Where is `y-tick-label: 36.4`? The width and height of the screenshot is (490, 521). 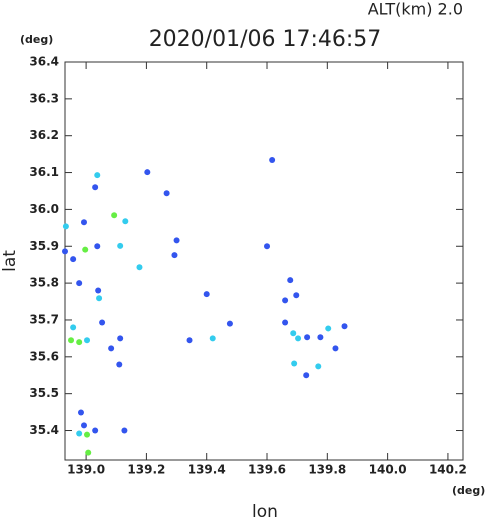
y-tick-label: 36.4 is located at coordinates (44, 62).